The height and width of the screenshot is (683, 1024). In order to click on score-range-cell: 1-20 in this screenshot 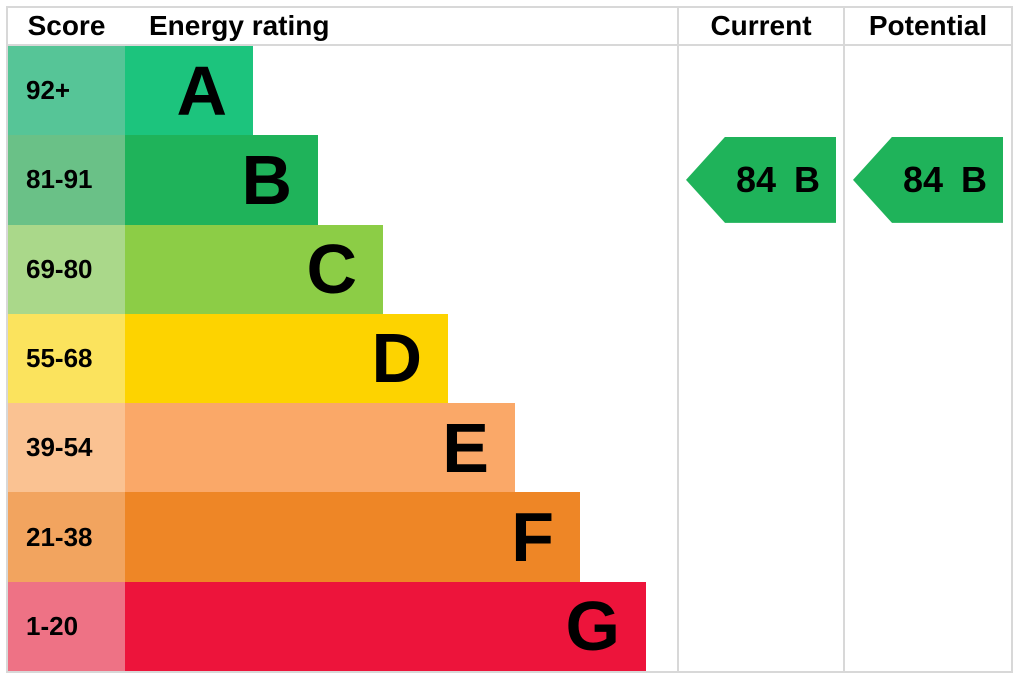, I will do `click(66, 626)`.